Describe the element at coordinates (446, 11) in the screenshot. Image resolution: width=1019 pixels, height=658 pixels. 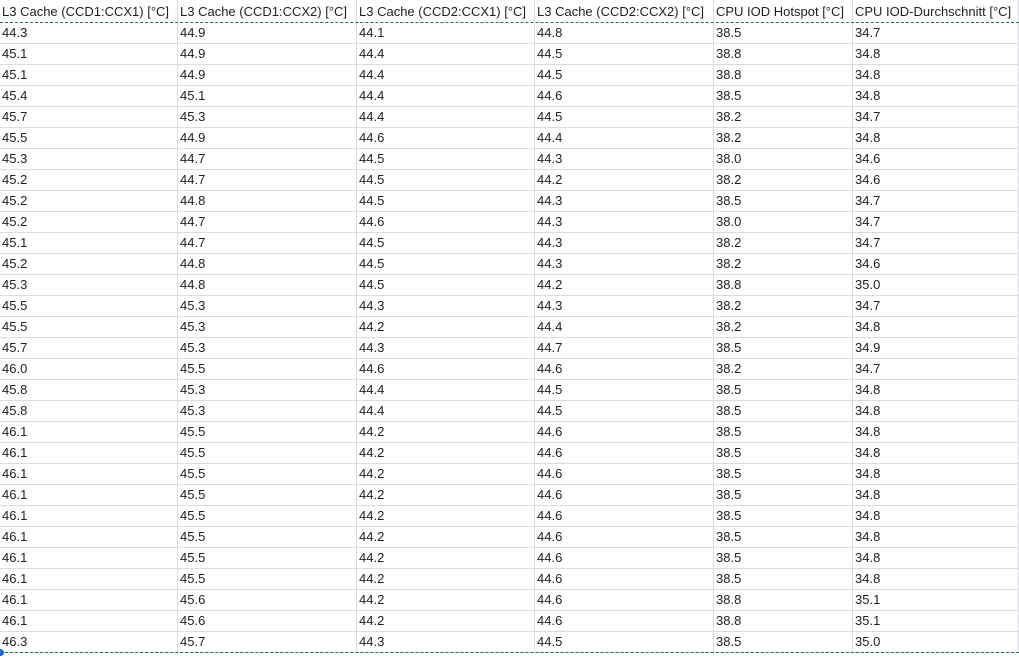
I see `column-header: L3 Cache (CCD2:CCX1) [°C]` at that location.